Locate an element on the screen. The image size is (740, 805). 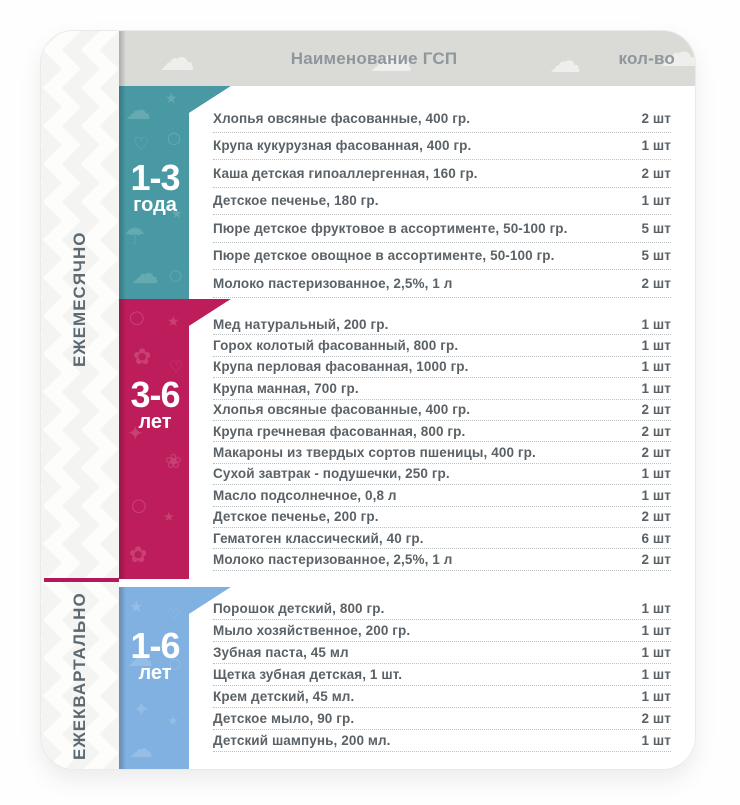
table-row: Щетка зубная детская, 1 шт. 1 шт is located at coordinates (442, 675).